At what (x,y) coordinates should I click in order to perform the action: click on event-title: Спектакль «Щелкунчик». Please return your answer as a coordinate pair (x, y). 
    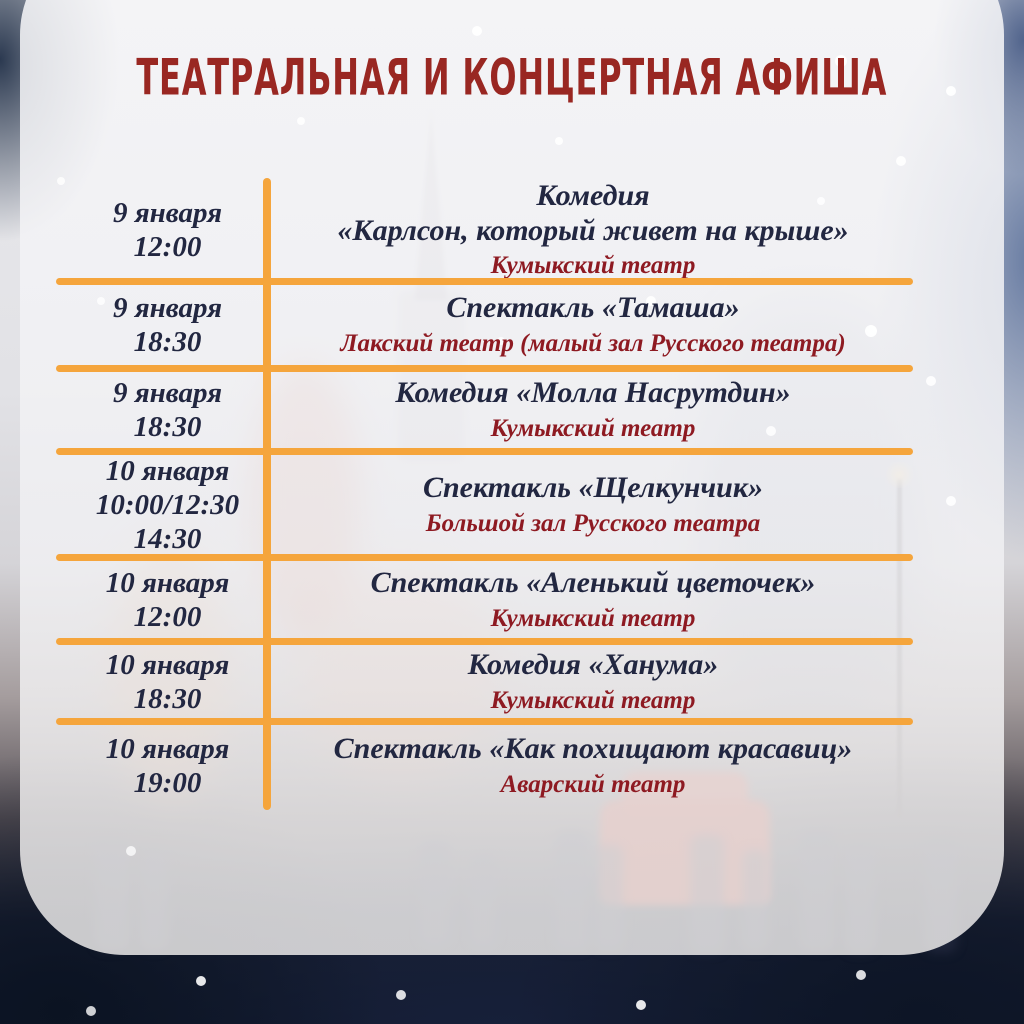
    Looking at the image, I should click on (593, 488).